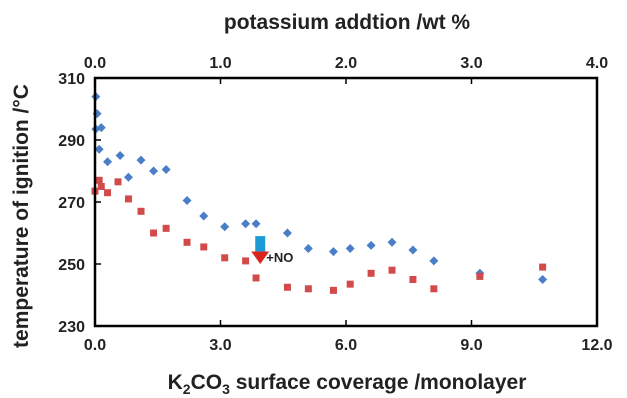 This screenshot has height=398, width=627. I want to click on y-tick-label: 230, so click(71, 327).